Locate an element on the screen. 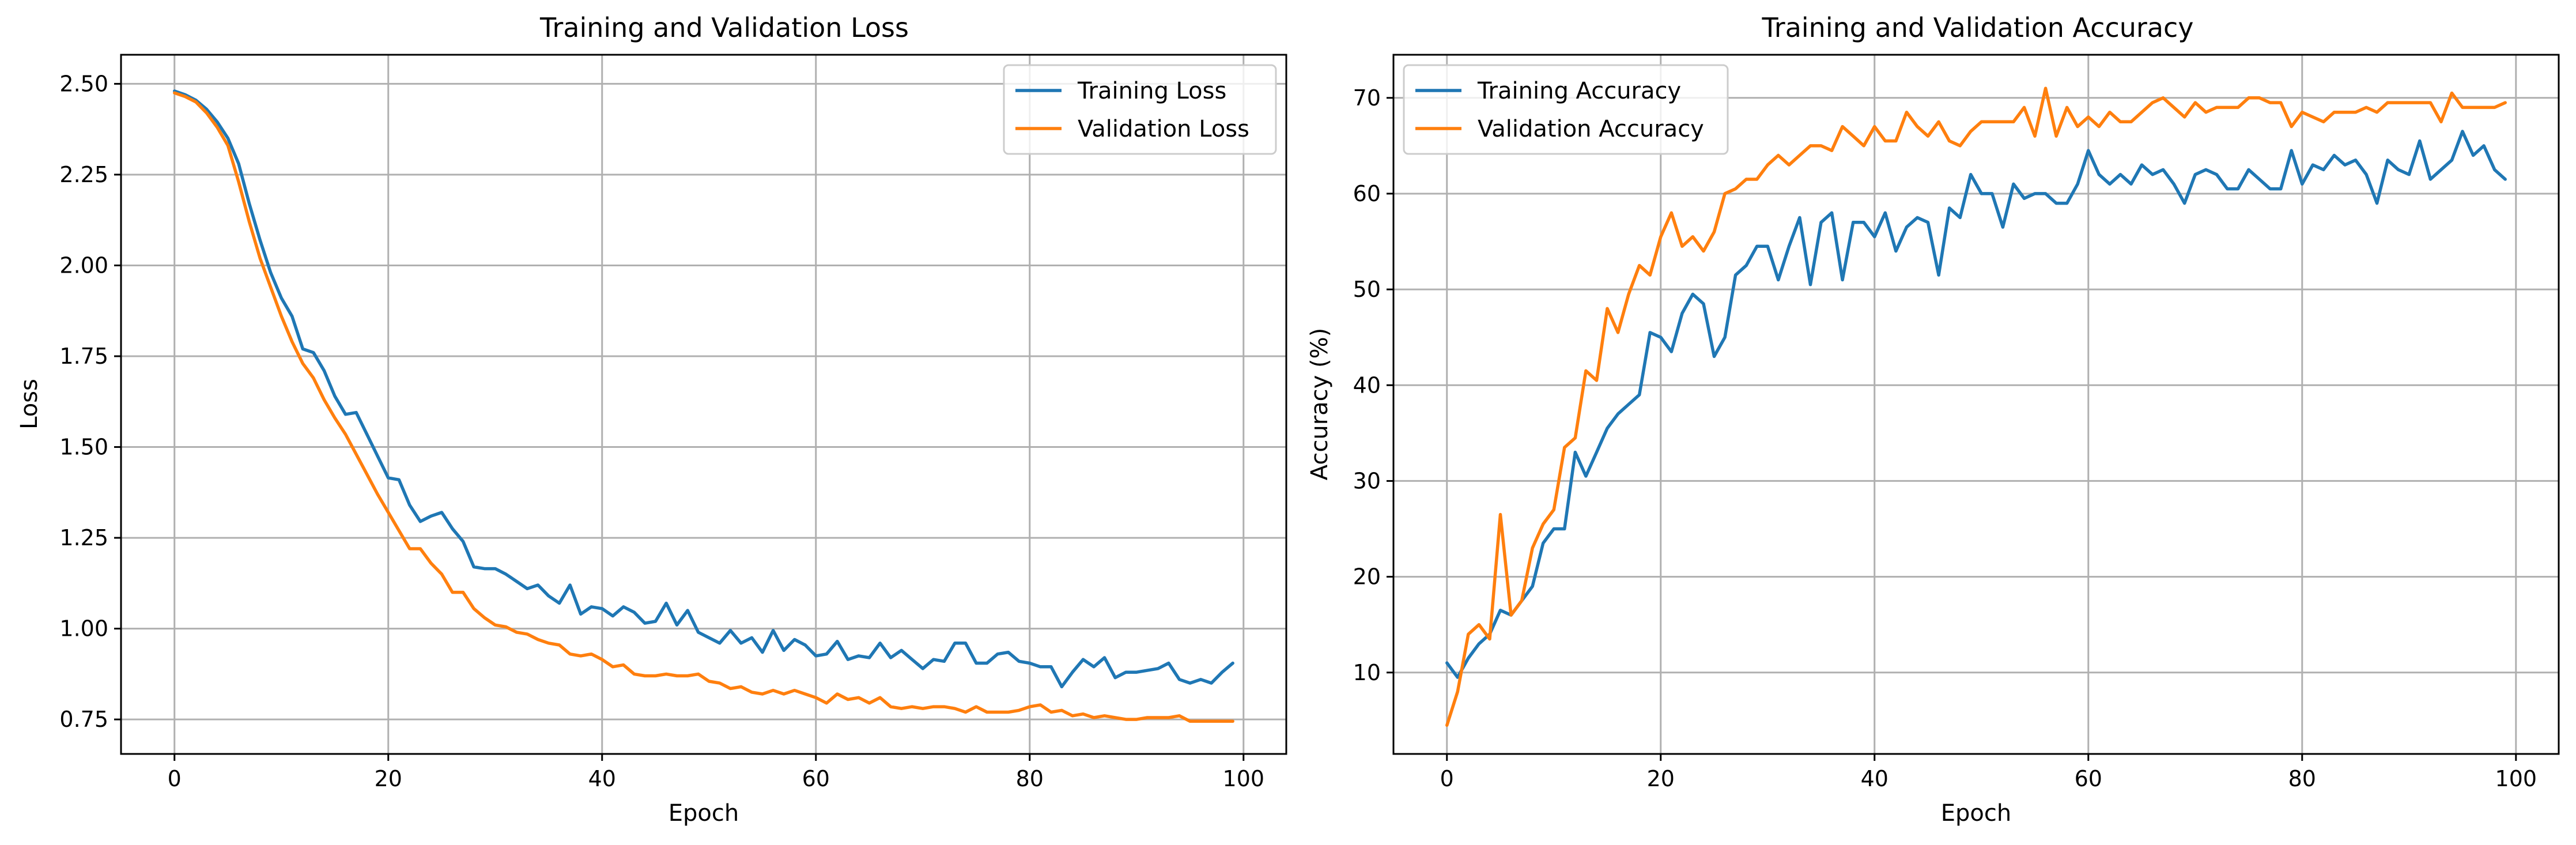 Image resolution: width=2576 pixels, height=845 pixels. y-tick-label: 1.00 is located at coordinates (83, 629).